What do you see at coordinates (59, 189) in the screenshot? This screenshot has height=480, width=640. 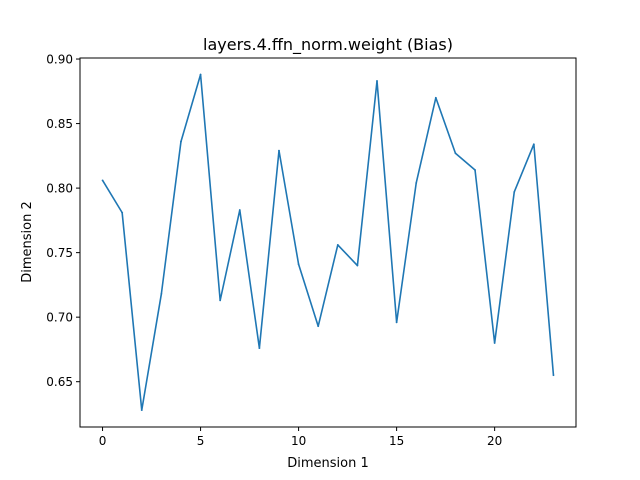 I see `y-tick-label: 0.80` at bounding box center [59, 189].